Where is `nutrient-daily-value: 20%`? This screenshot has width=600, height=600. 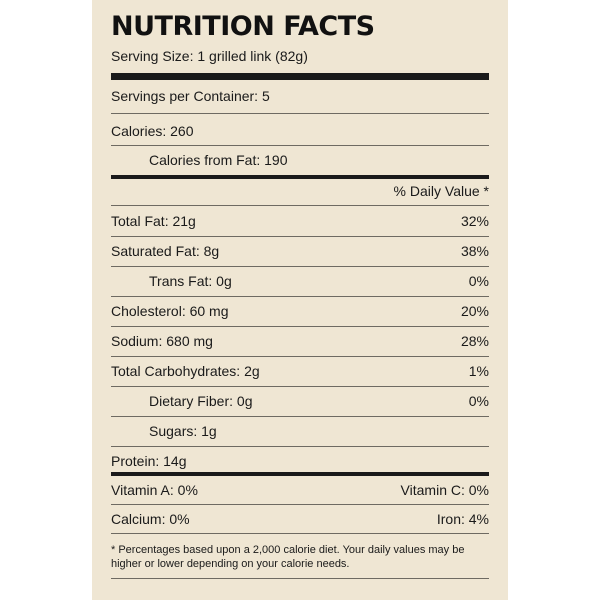
nutrient-daily-value: 20% is located at coordinates (474, 311).